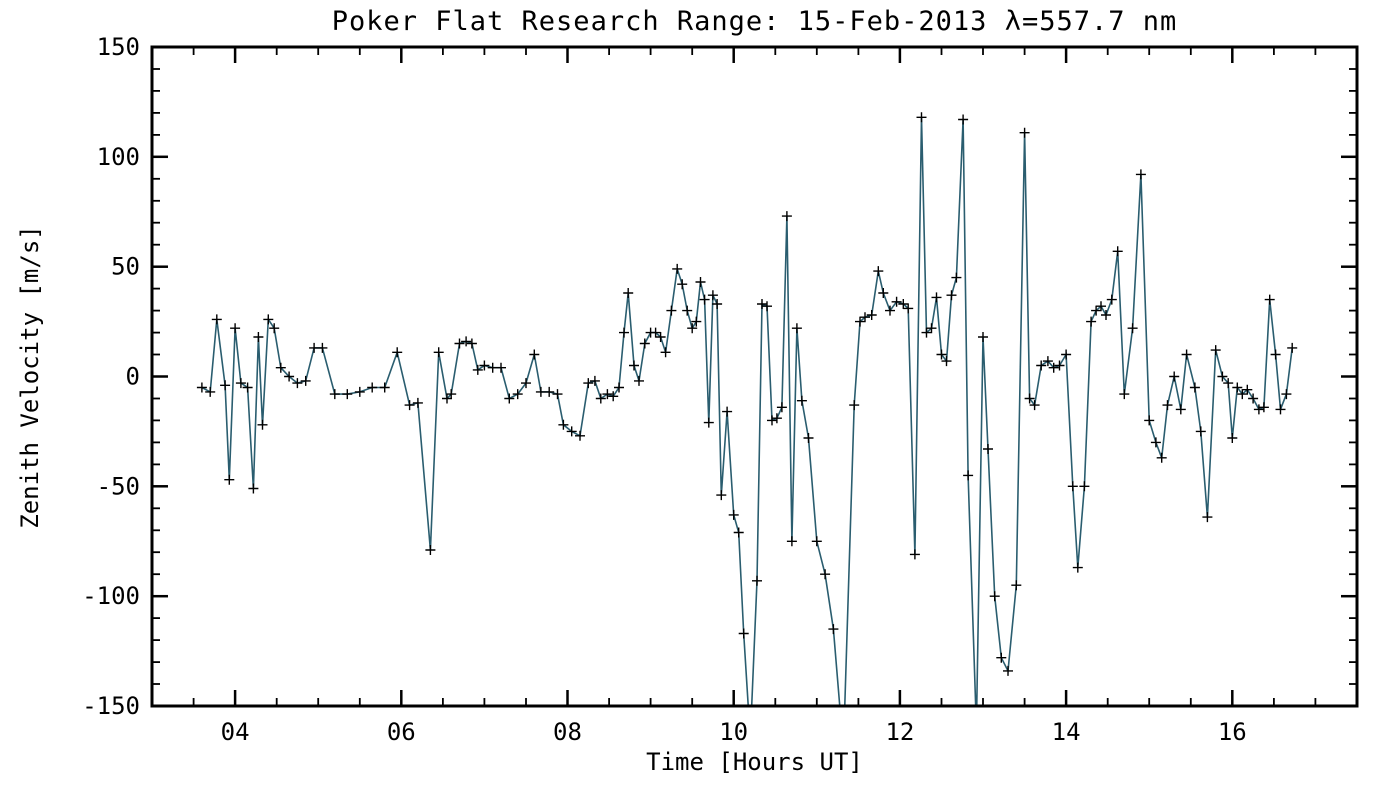 The image size is (1400, 800). Describe the element at coordinates (30, 377) in the screenshot. I see `y-axis-label: Zenith Velocity [m/s]` at that location.